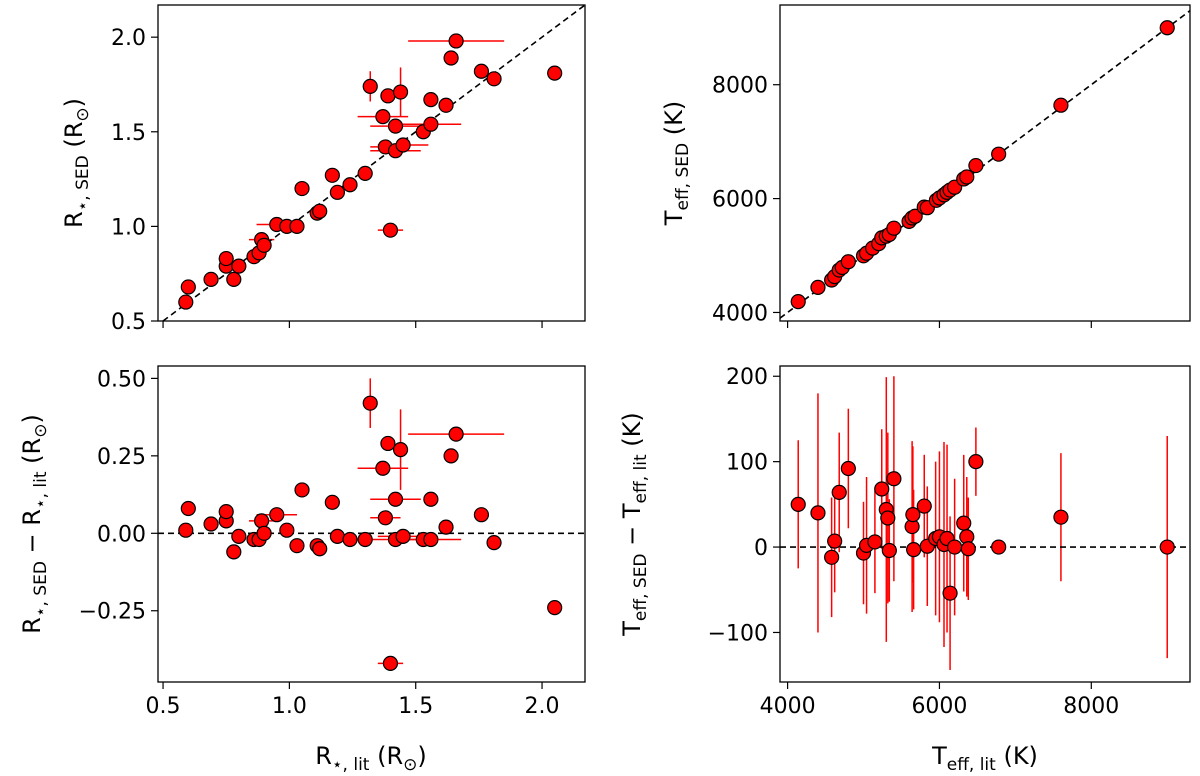 The width and height of the screenshot is (1200, 776). Describe the element at coordinates (371, 758) in the screenshot. I see `x-axis-label: R⋆, lit (R⊙)` at that location.